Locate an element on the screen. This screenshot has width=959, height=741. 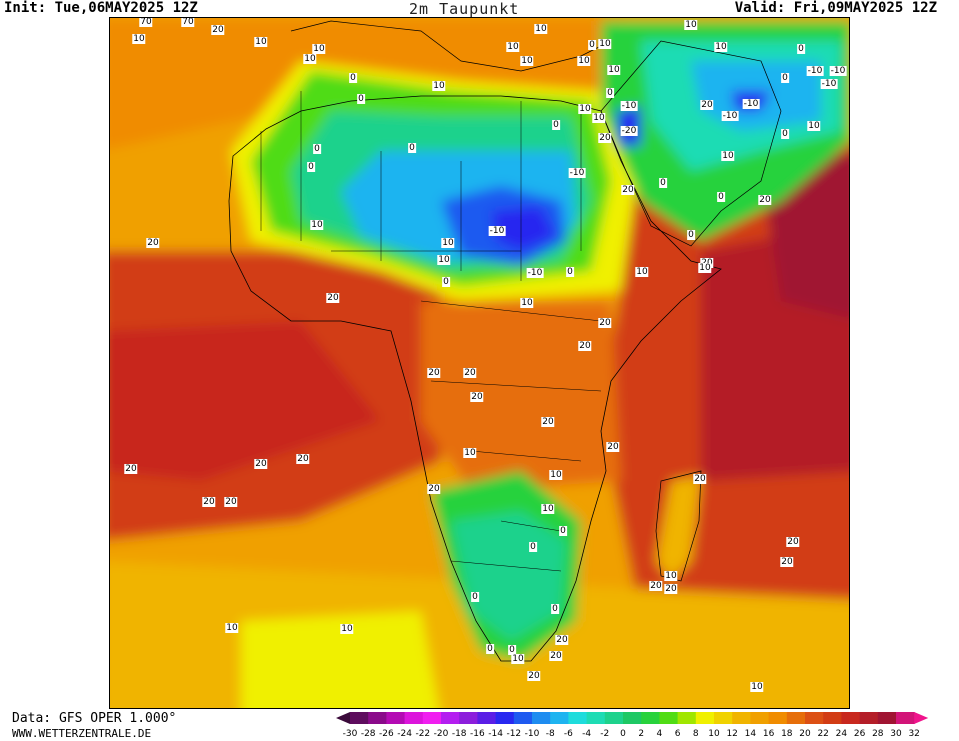
colorbar-tick: 28 is located at coordinates (878, 734).